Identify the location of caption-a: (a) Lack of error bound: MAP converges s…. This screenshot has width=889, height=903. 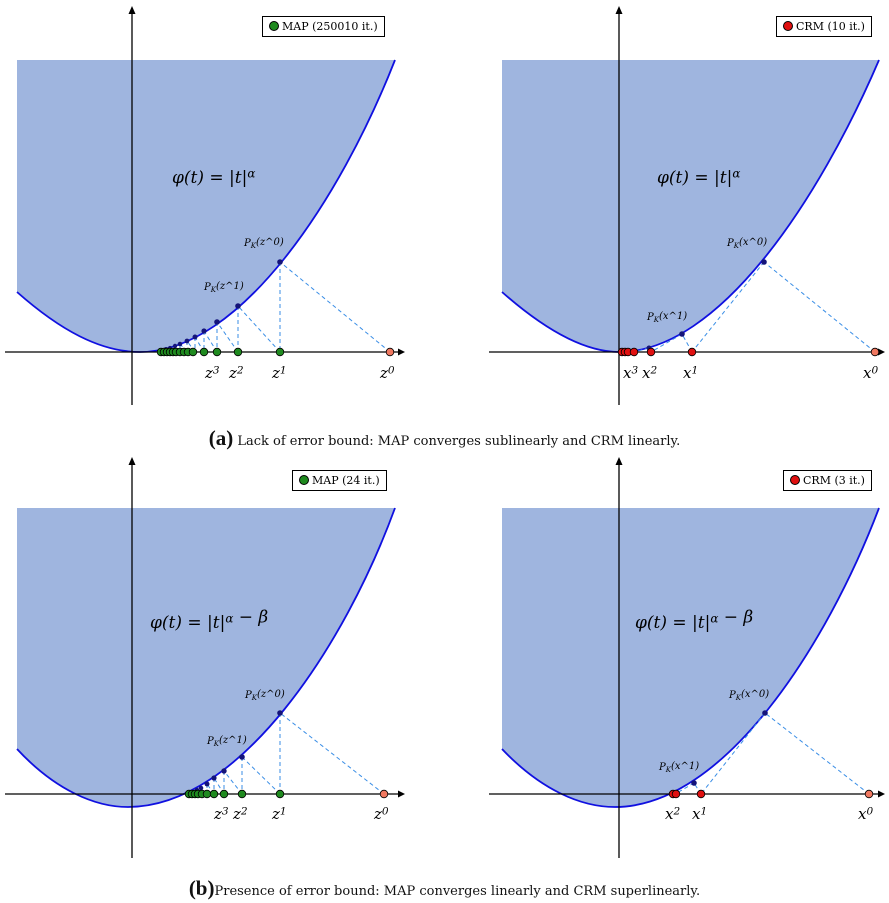
(444, 438).